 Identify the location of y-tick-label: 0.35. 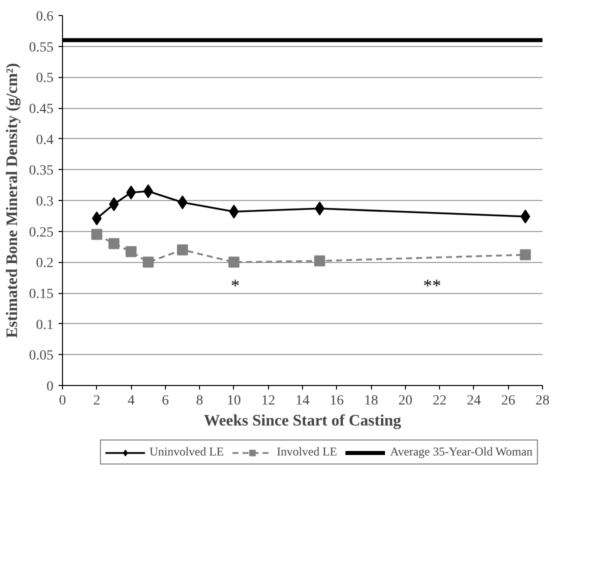
(41, 171).